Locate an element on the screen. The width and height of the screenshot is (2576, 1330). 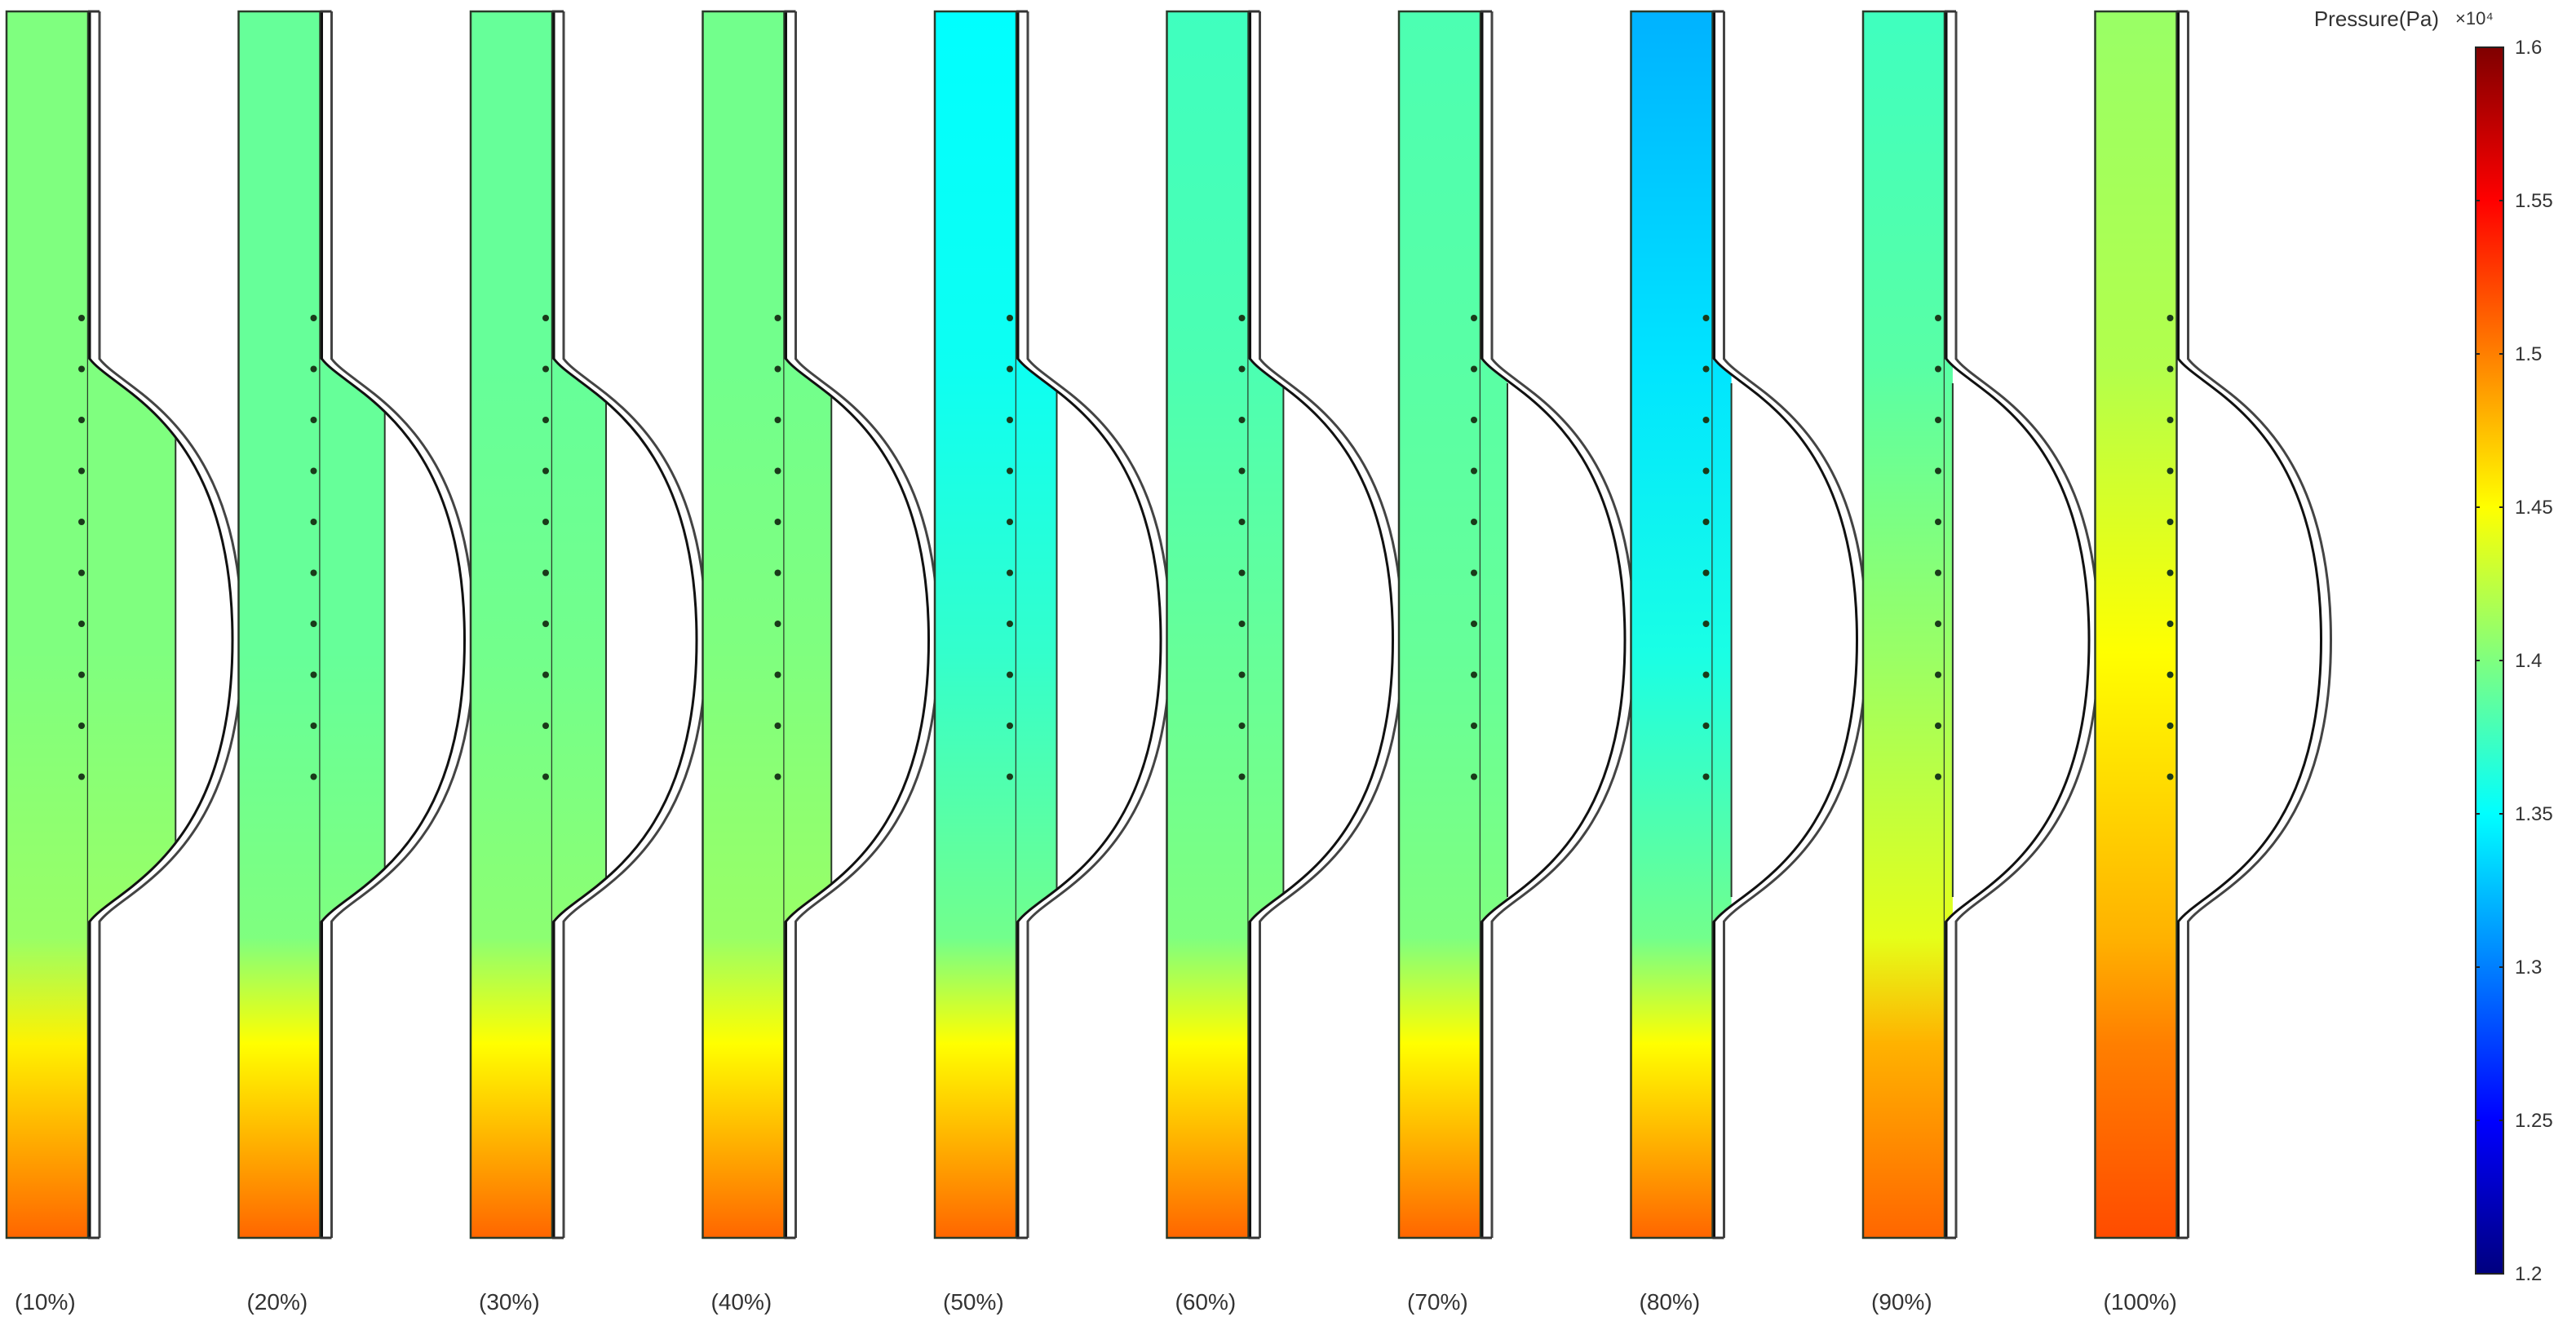
panel-label: (80%) is located at coordinates (1670, 1302).